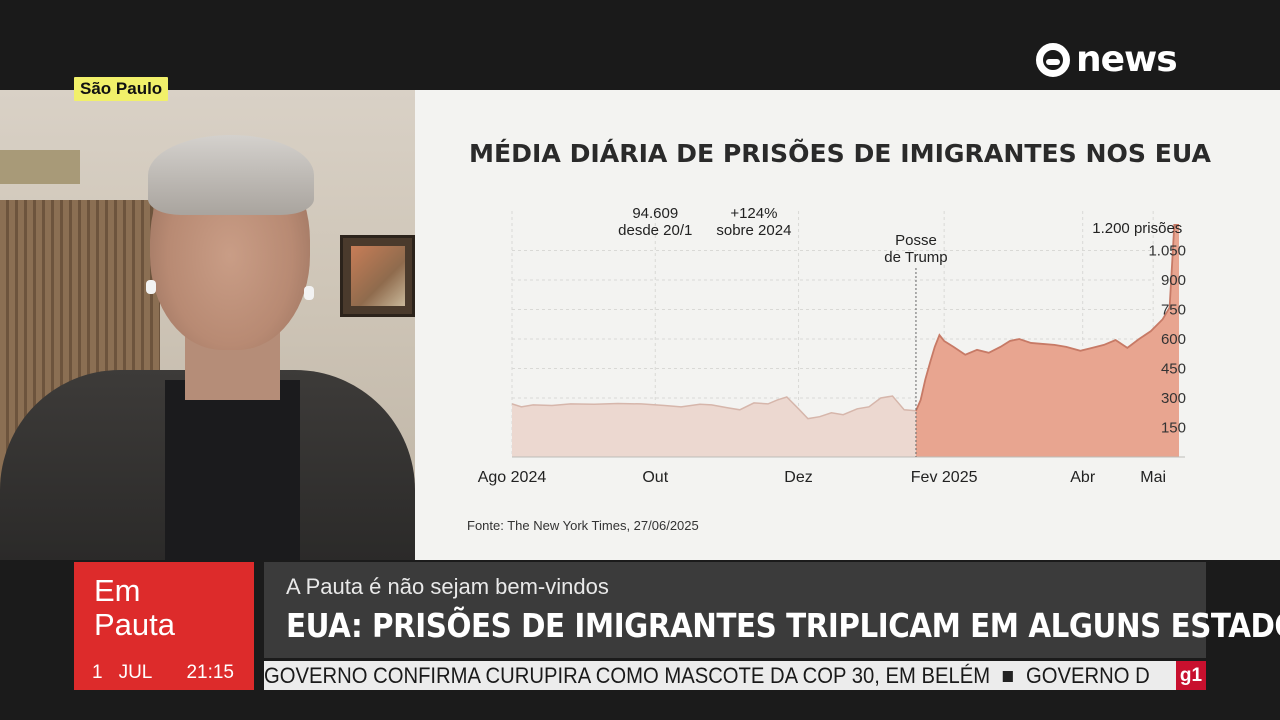 The height and width of the screenshot is (720, 1280). Describe the element at coordinates (714, 426) in the screenshot. I see `area-before-inauguration` at that location.